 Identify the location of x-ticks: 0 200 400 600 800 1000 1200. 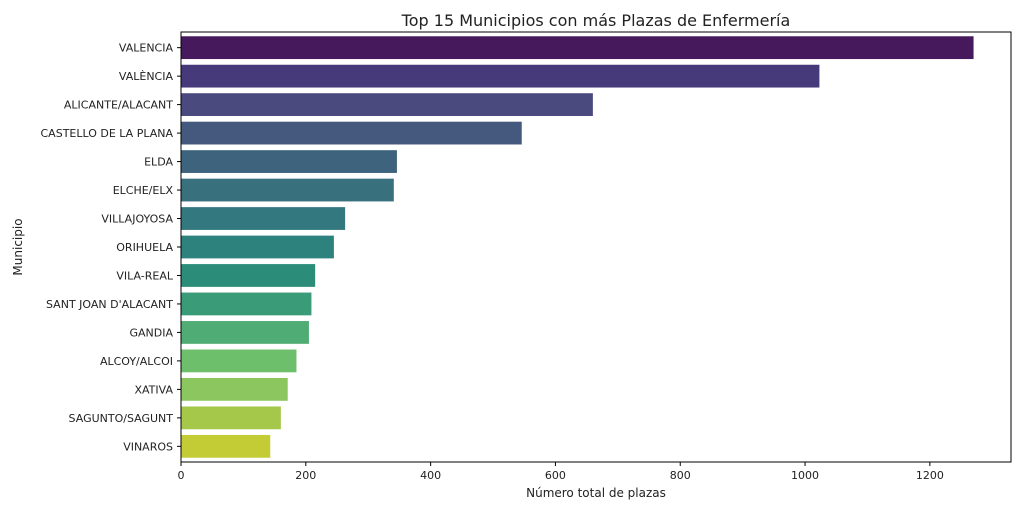
(561, 472).